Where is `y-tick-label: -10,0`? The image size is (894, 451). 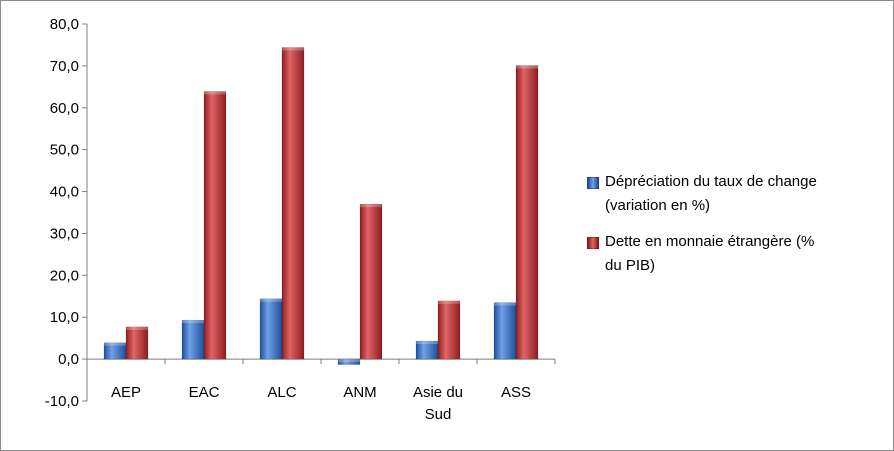
y-tick-label: -10,0 is located at coordinates (62, 401).